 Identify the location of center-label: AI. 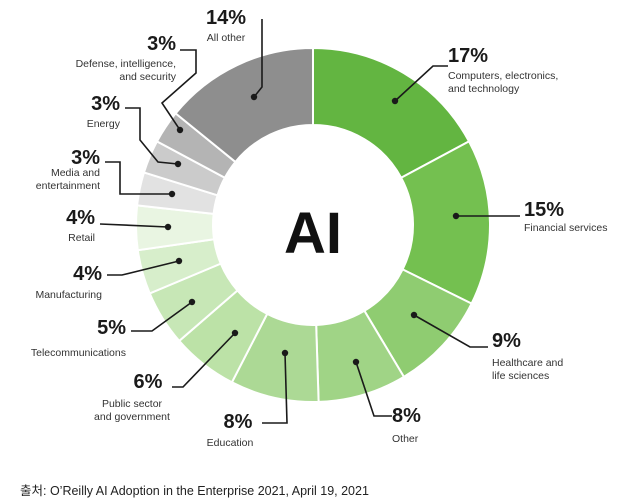
(313, 233).